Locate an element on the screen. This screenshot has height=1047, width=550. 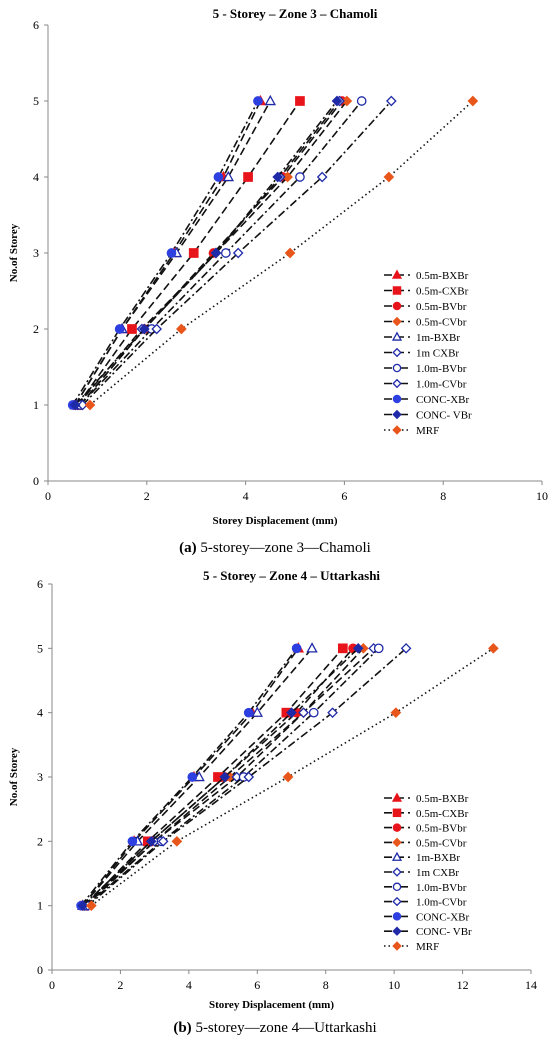
x-tick-label: 14 is located at coordinates (531, 985).